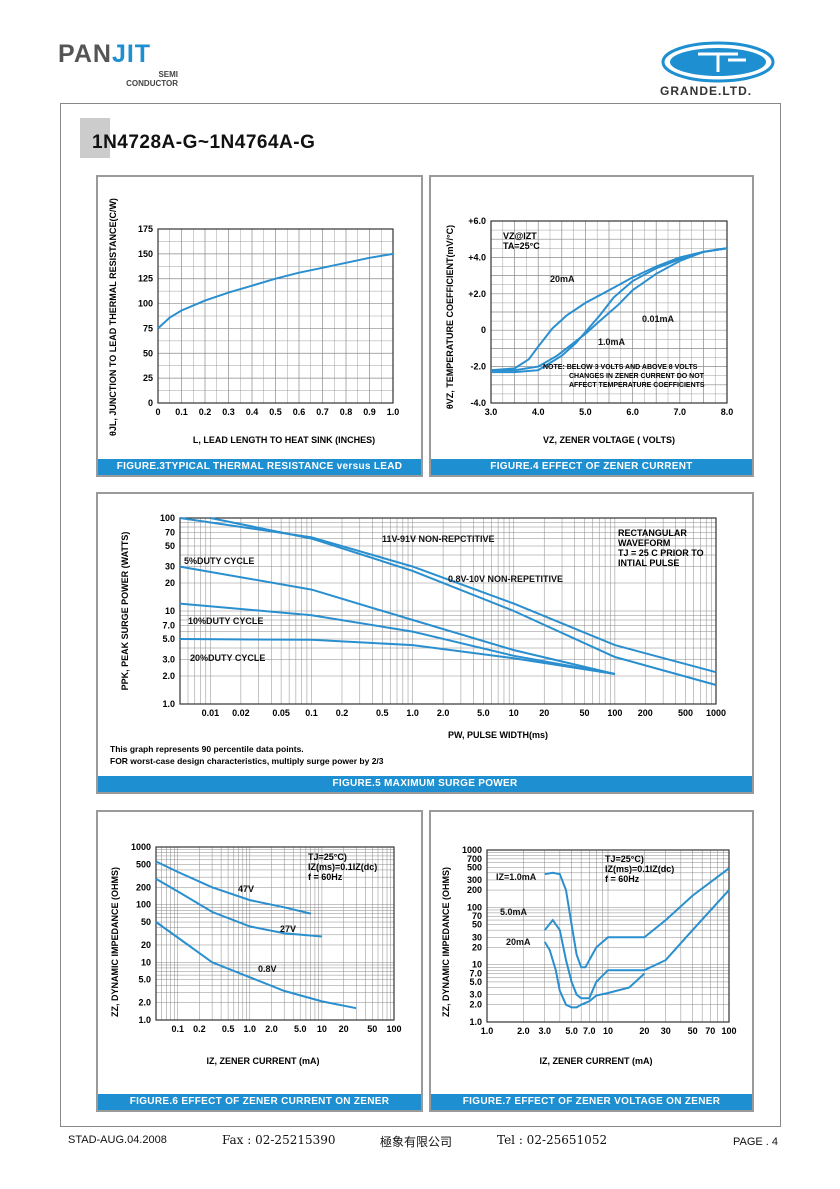  Describe the element at coordinates (475, 982) in the screenshot. I see `y-tick-label: 5.0` at that location.